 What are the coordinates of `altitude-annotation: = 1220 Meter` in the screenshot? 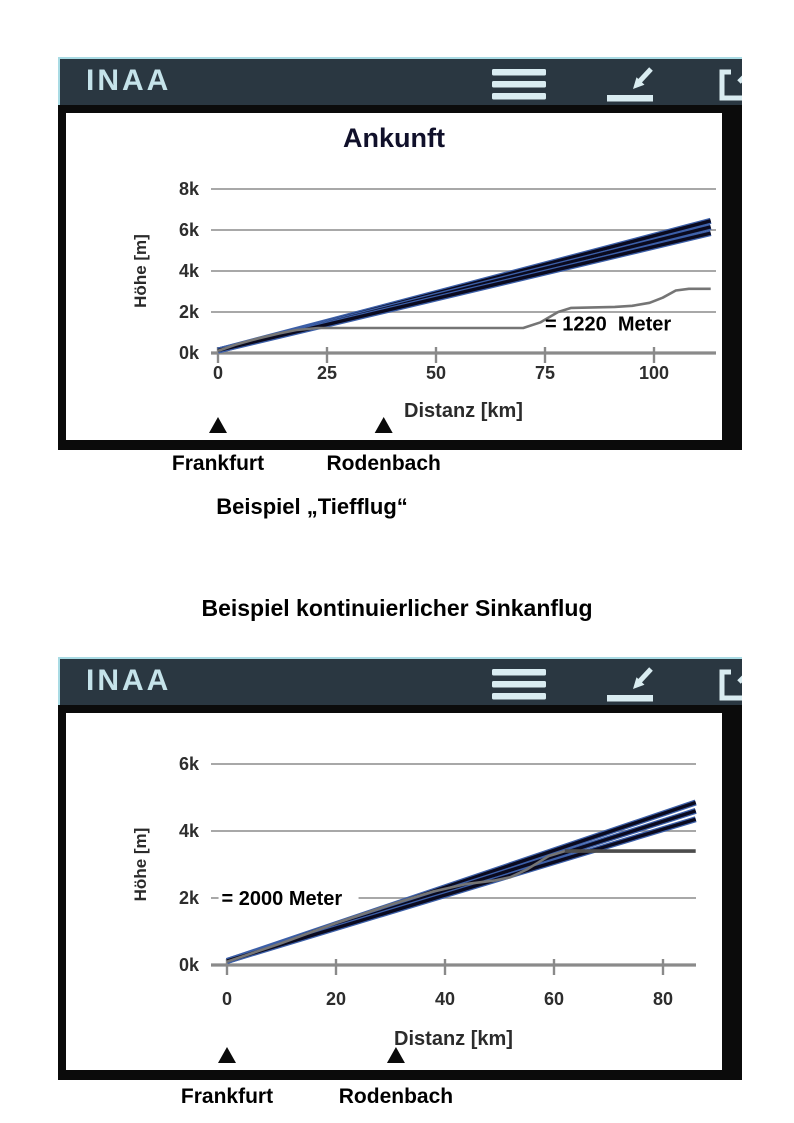 It's located at (608, 324).